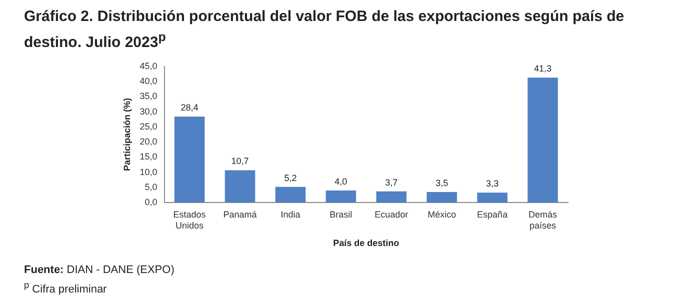  What do you see at coordinates (341, 181) in the screenshot?
I see `data-label: 4,0` at bounding box center [341, 181].